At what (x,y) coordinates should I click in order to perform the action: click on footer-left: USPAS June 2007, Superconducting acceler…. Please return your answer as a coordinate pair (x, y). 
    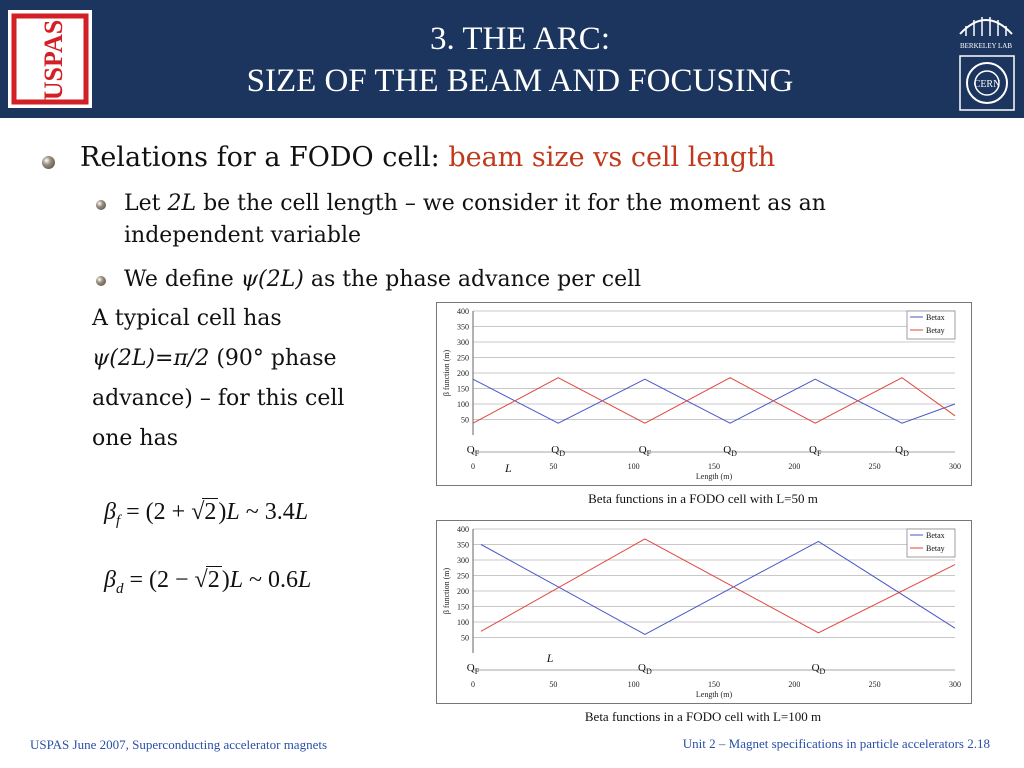
    Looking at the image, I should click on (179, 744).